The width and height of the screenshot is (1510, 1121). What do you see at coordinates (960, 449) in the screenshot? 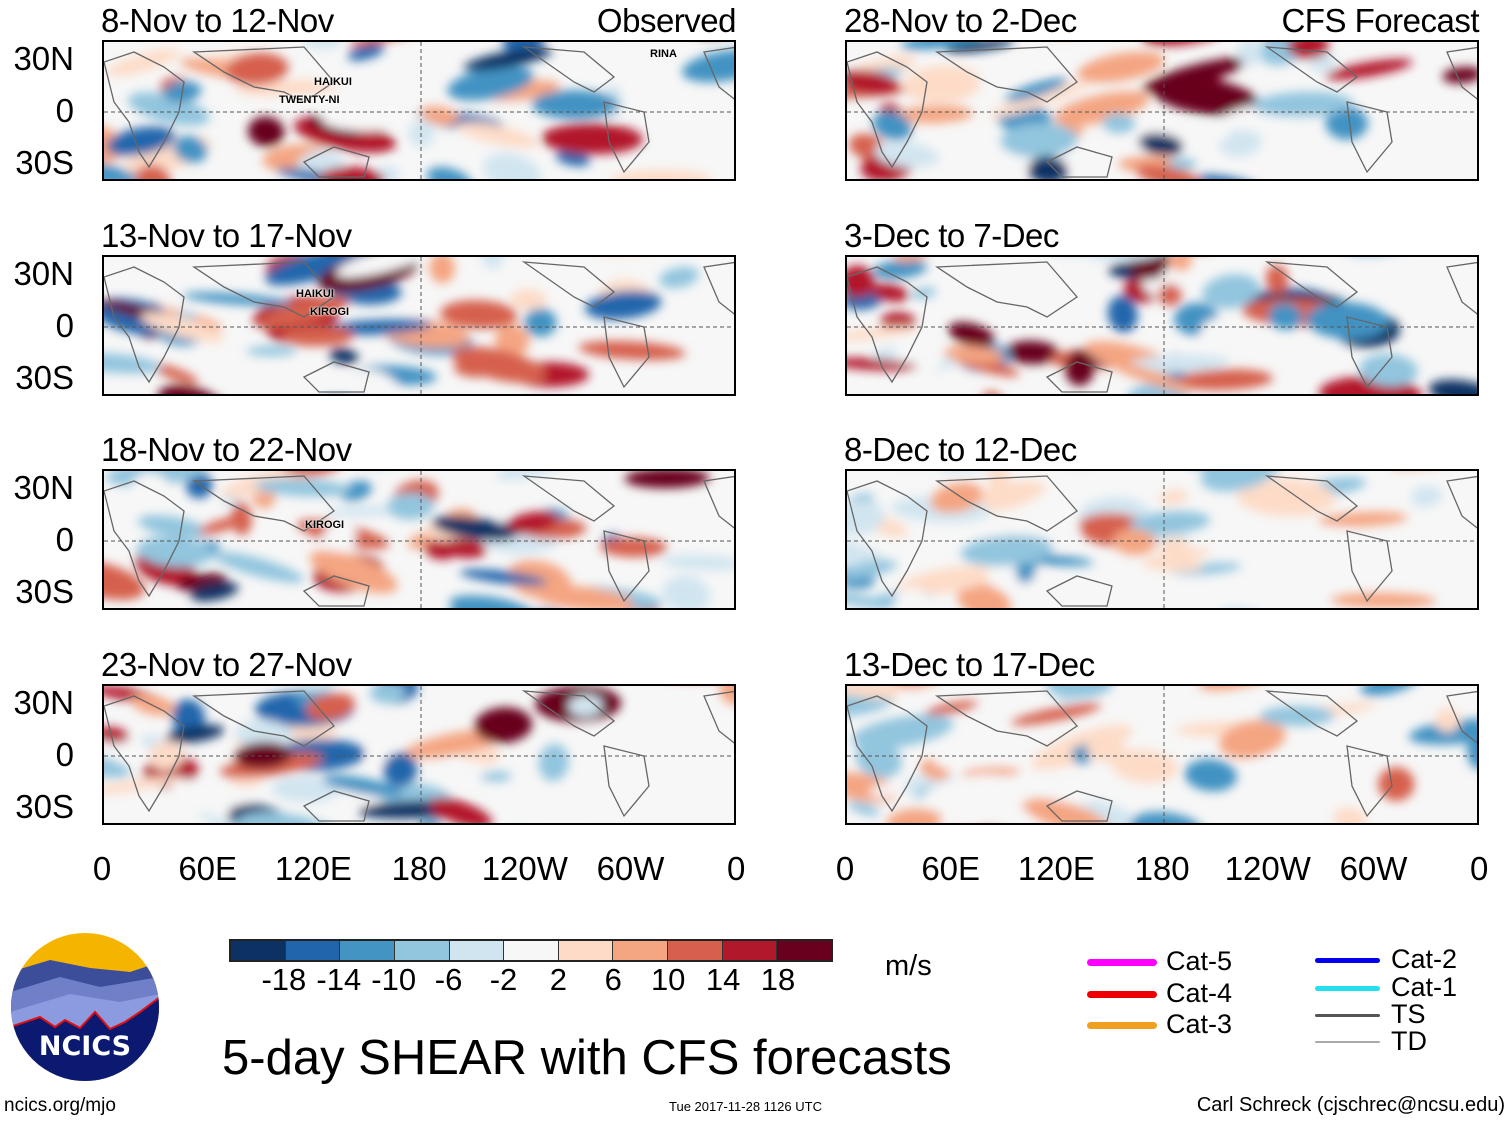
I see `panel-title: 8-Dec to 12-Dec` at bounding box center [960, 449].